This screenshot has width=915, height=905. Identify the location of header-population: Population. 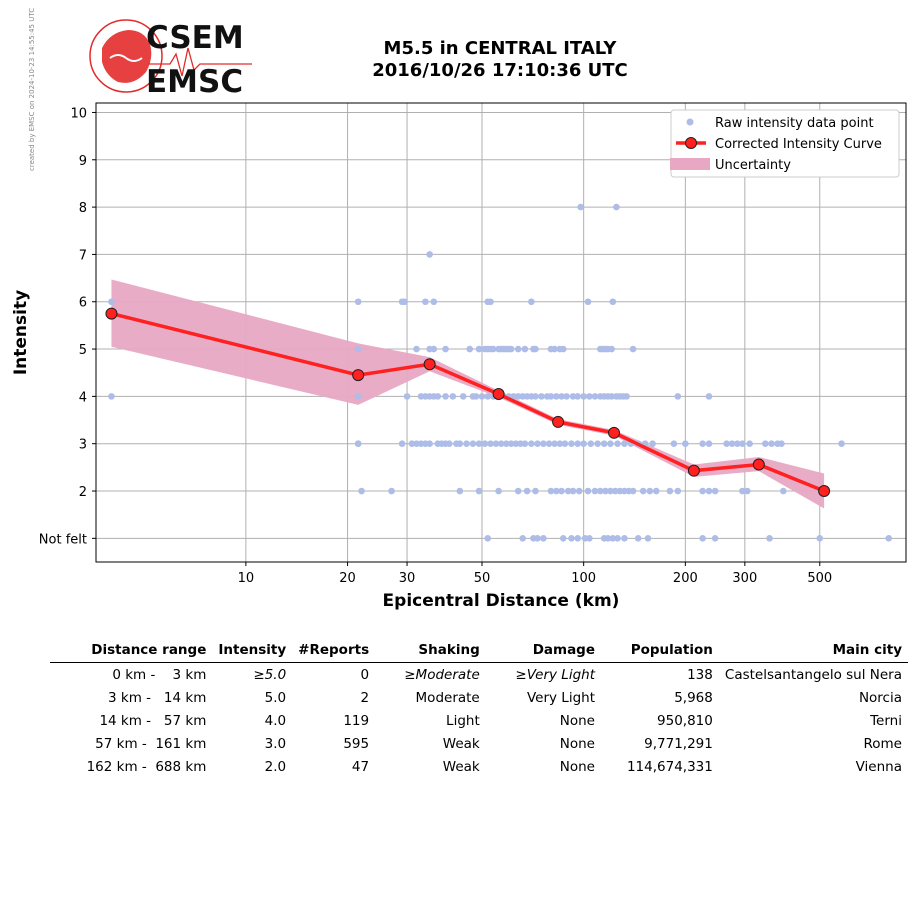
(660, 651).